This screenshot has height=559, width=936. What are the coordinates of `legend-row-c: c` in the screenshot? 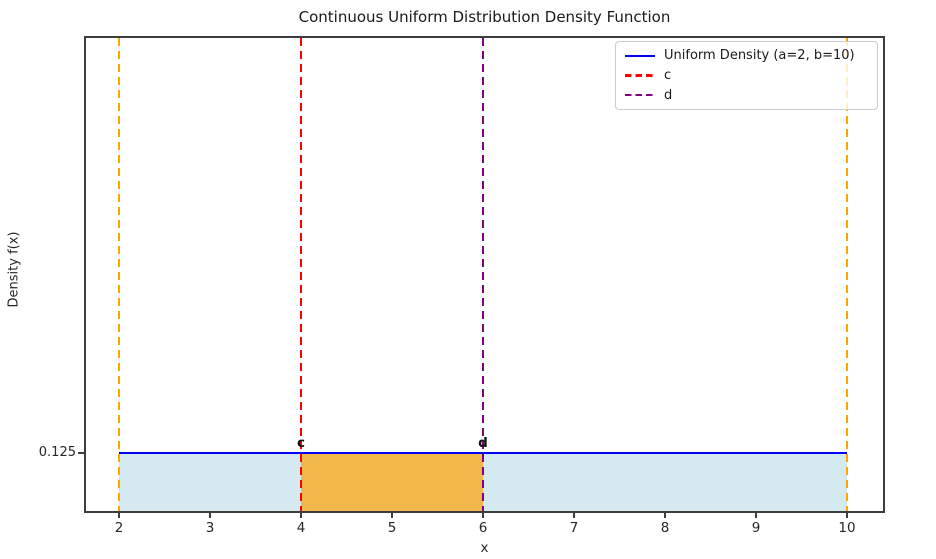 It's located at (746, 75).